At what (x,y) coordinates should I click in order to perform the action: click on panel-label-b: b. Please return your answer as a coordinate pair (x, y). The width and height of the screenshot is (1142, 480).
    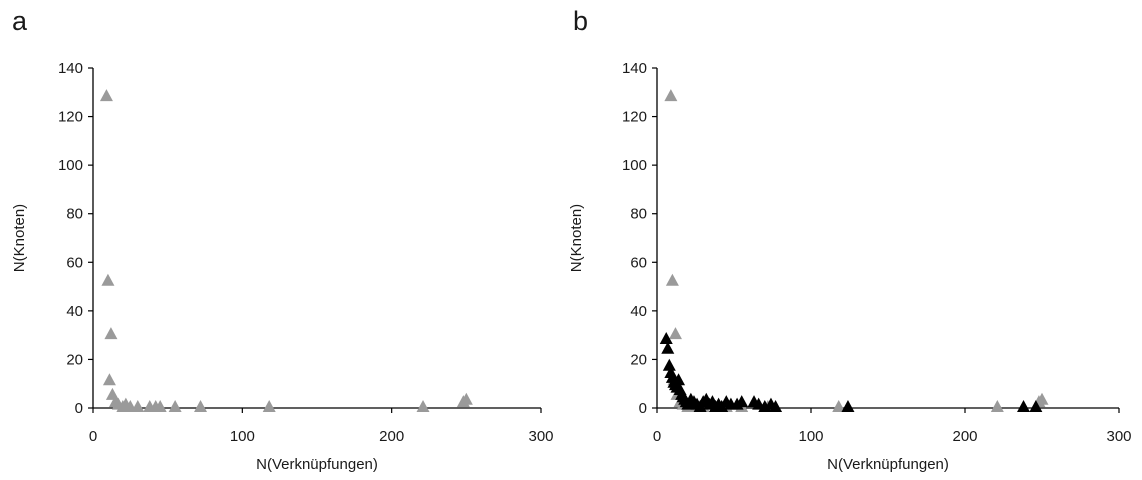
    Looking at the image, I should click on (581, 21).